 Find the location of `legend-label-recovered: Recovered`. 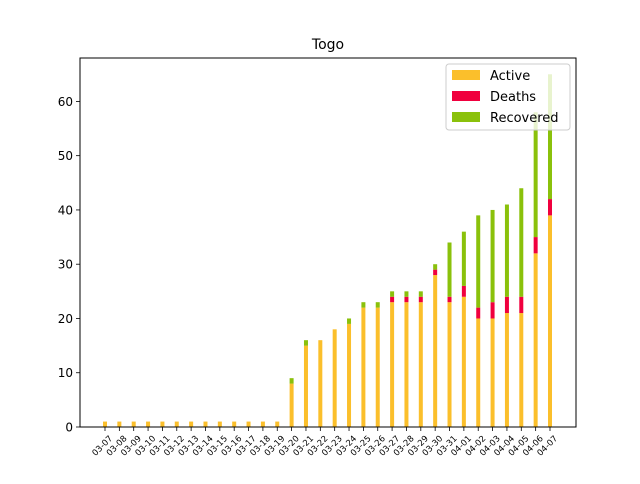

legend-label-recovered: Recovered is located at coordinates (524, 118).